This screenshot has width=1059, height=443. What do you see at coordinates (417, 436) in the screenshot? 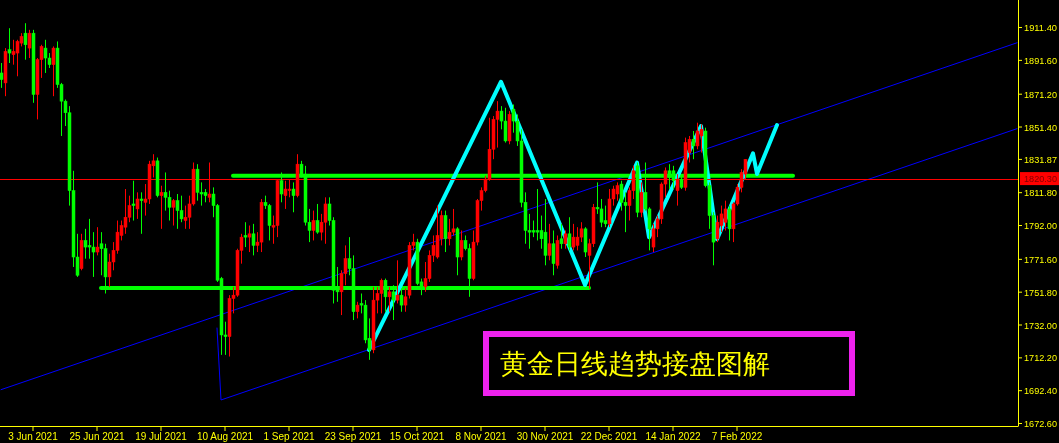
I see `x-tick-label: 15 Oct 2021` at bounding box center [417, 436].